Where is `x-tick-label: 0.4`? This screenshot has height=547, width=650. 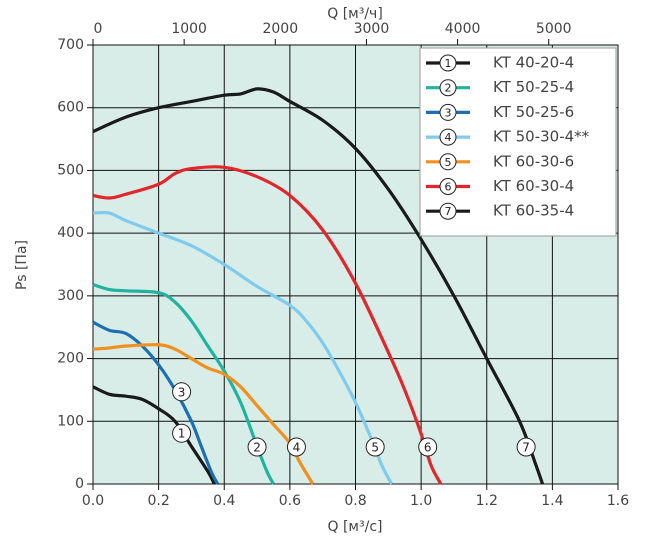
x-tick-label: 0.4 is located at coordinates (224, 501).